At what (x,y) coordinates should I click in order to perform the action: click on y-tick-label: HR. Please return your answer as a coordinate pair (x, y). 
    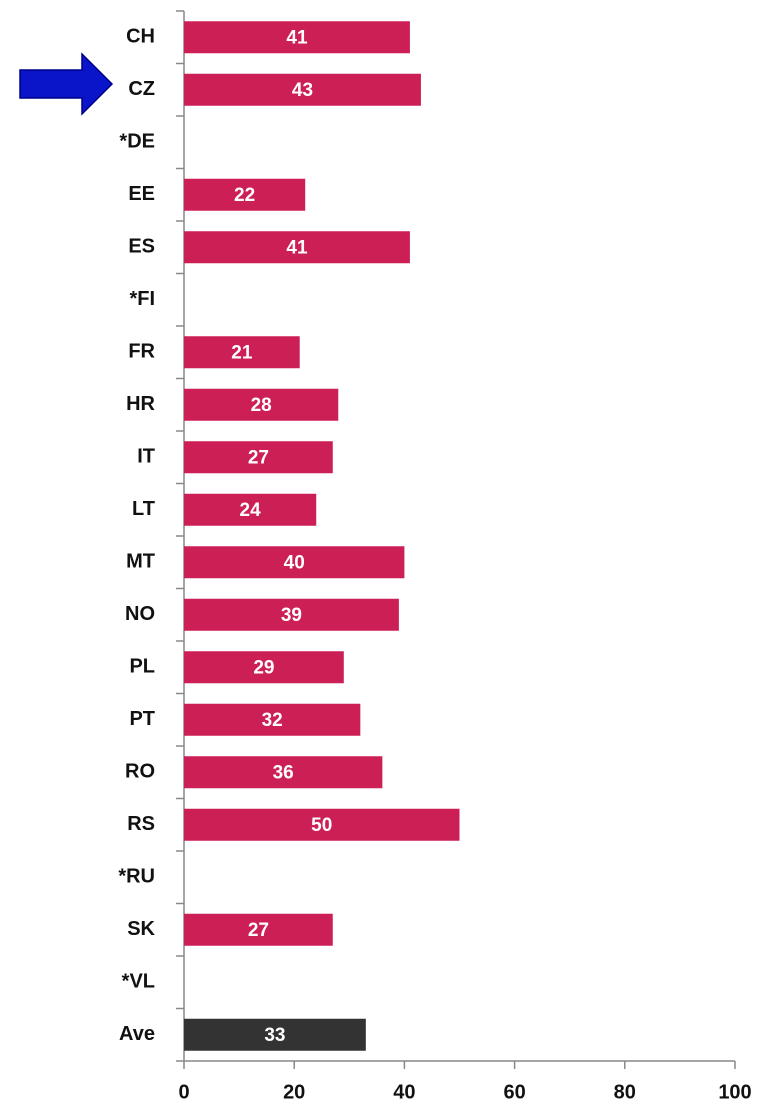
    Looking at the image, I should click on (140, 404).